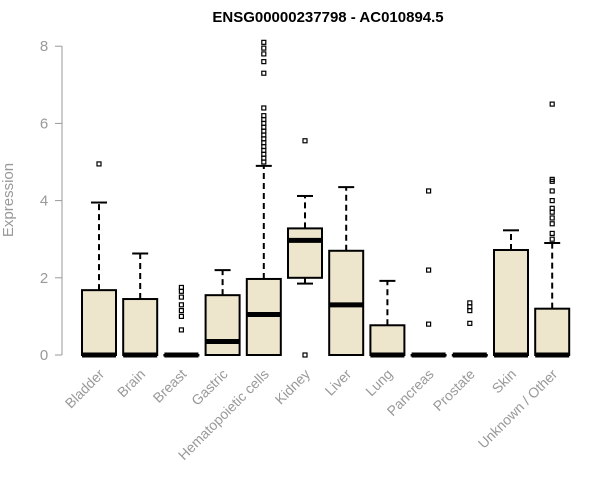  What do you see at coordinates (44, 123) in the screenshot?
I see `y-tick-label: 6` at bounding box center [44, 123].